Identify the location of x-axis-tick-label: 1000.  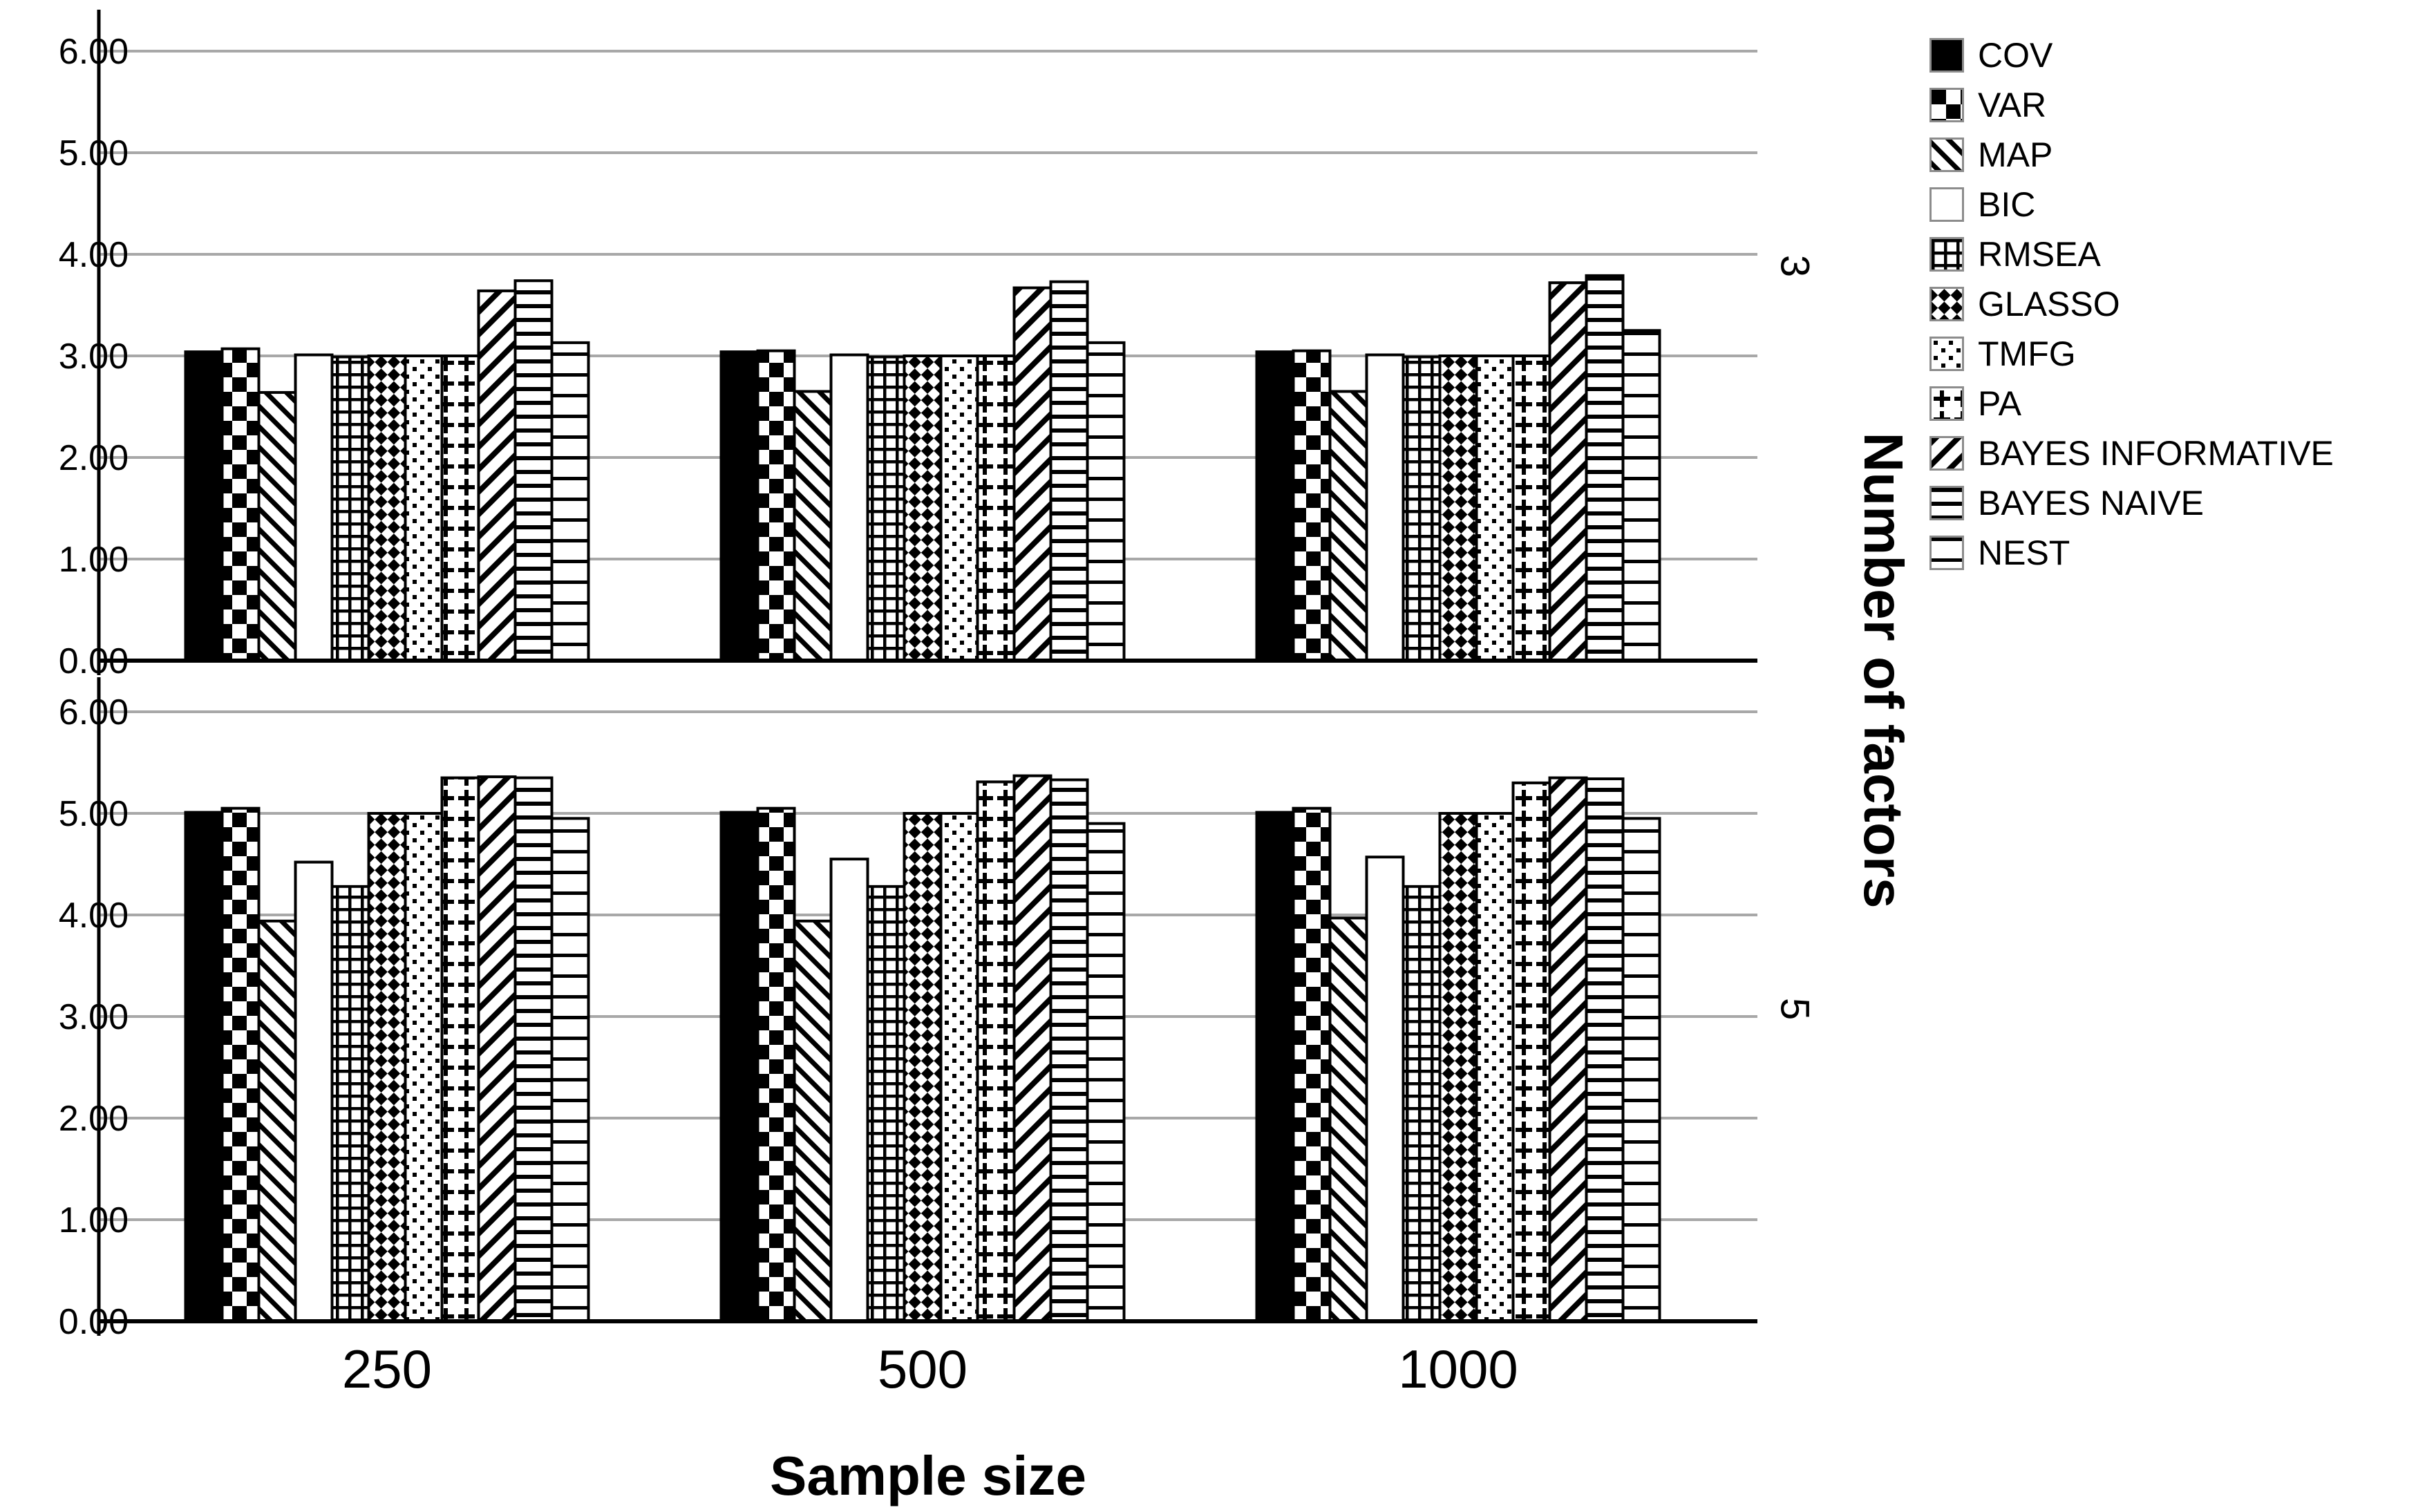
(1458, 1369).